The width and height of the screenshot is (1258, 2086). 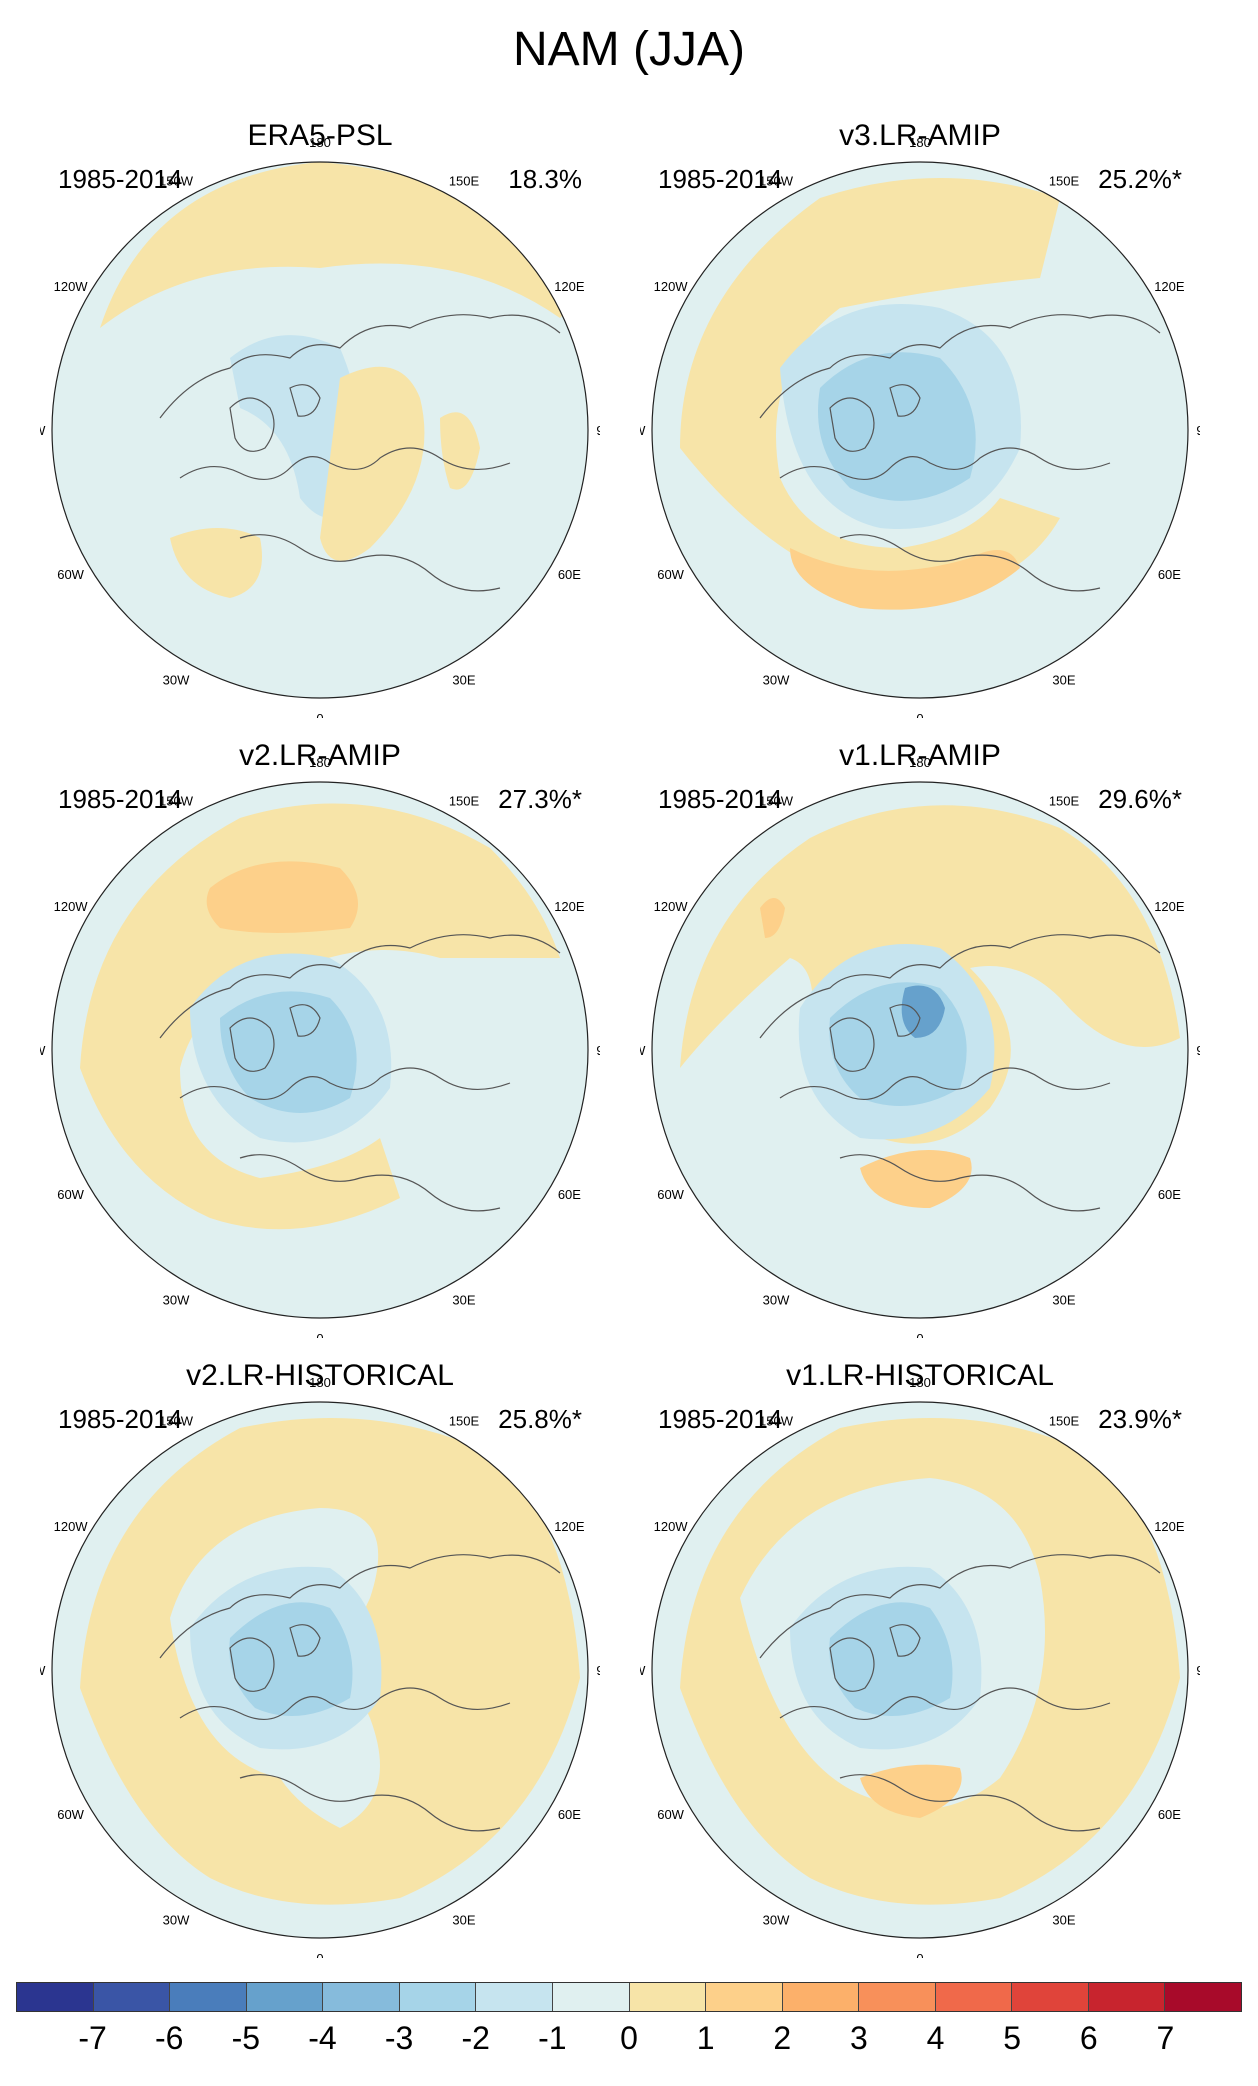 I want to click on panel-title: v2.LR-AMIP, so click(x=320, y=755).